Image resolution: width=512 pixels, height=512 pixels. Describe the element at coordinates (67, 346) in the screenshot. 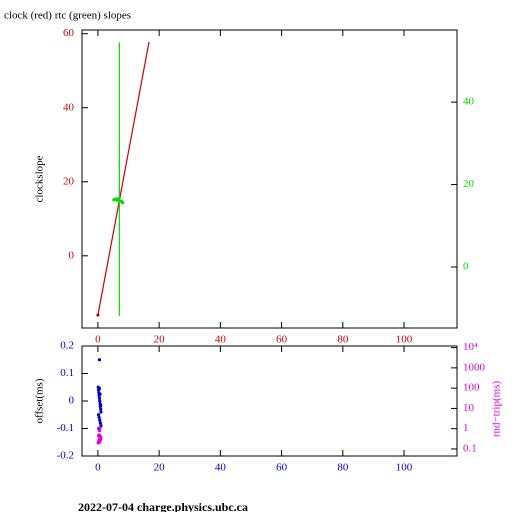

I see `y-tick-label: 0.2` at that location.